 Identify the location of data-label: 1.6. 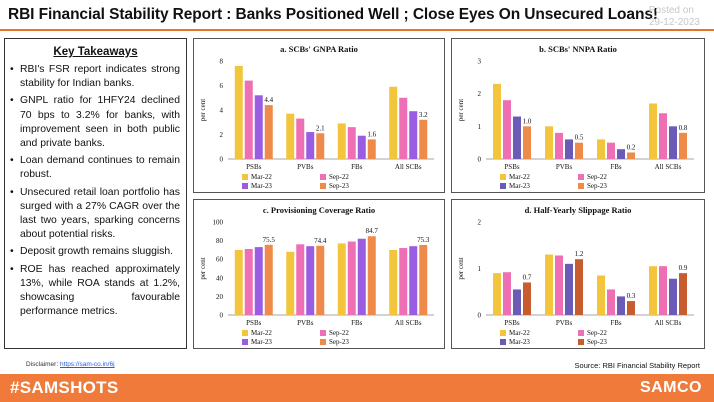
(371, 134).